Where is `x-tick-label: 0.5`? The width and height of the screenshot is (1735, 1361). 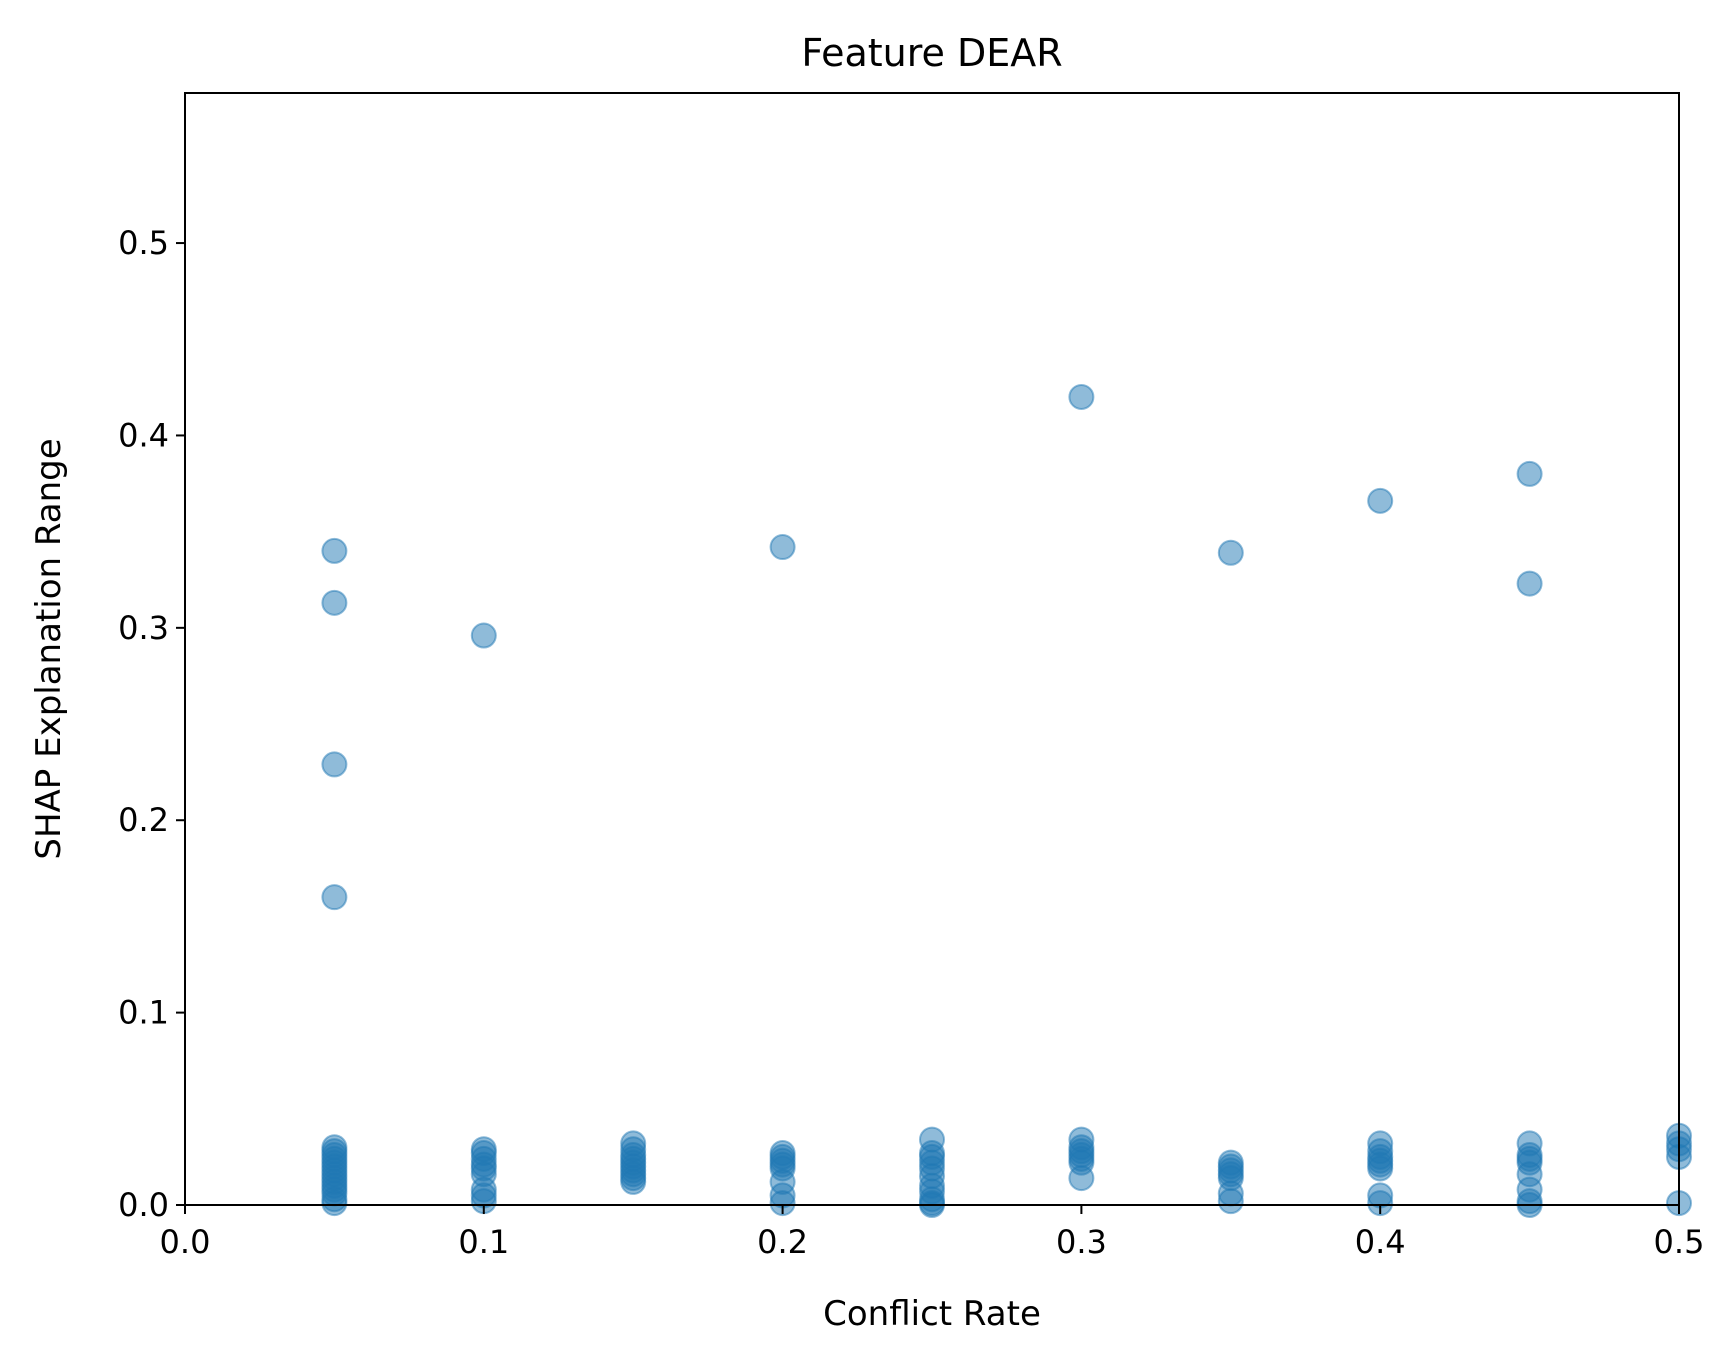 x-tick-label: 0.5 is located at coordinates (1679, 1242).